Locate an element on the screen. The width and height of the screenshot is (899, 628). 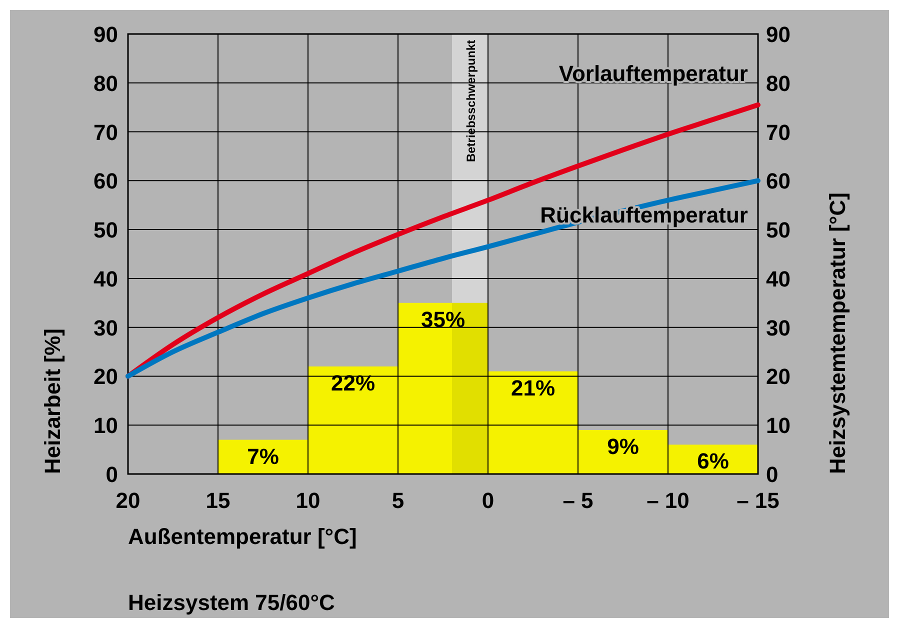
y2-axis-title: Heizsystemtemperatur [°C] is located at coordinates (837, 333).